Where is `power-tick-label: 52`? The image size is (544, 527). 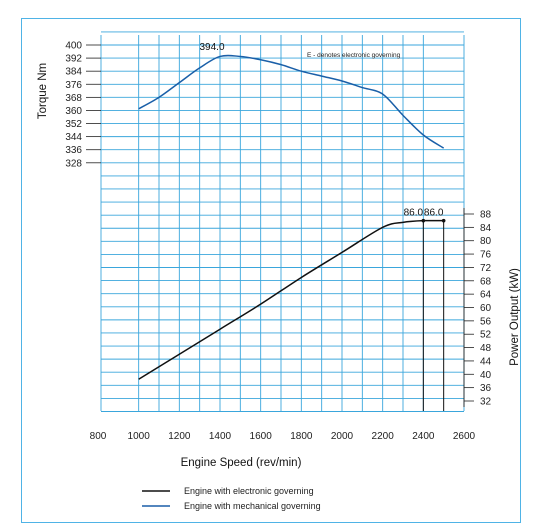 power-tick-label: 52 is located at coordinates (486, 335).